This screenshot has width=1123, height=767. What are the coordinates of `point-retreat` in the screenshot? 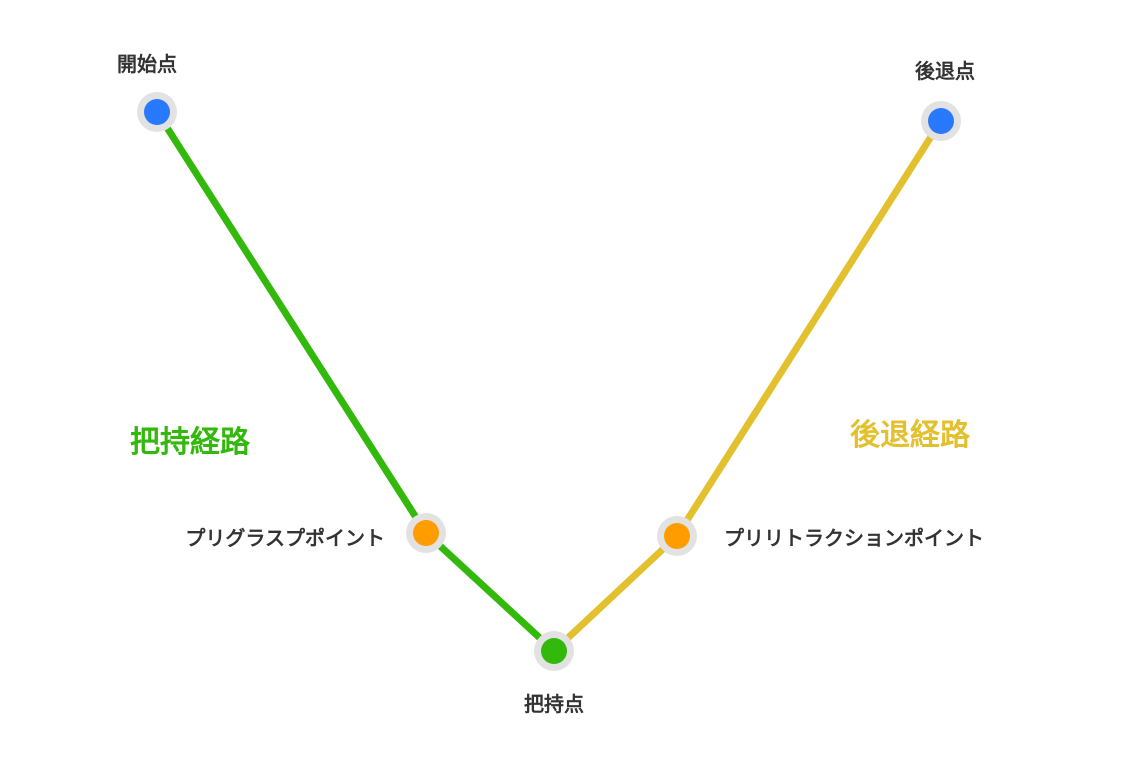 It's located at (941, 121).